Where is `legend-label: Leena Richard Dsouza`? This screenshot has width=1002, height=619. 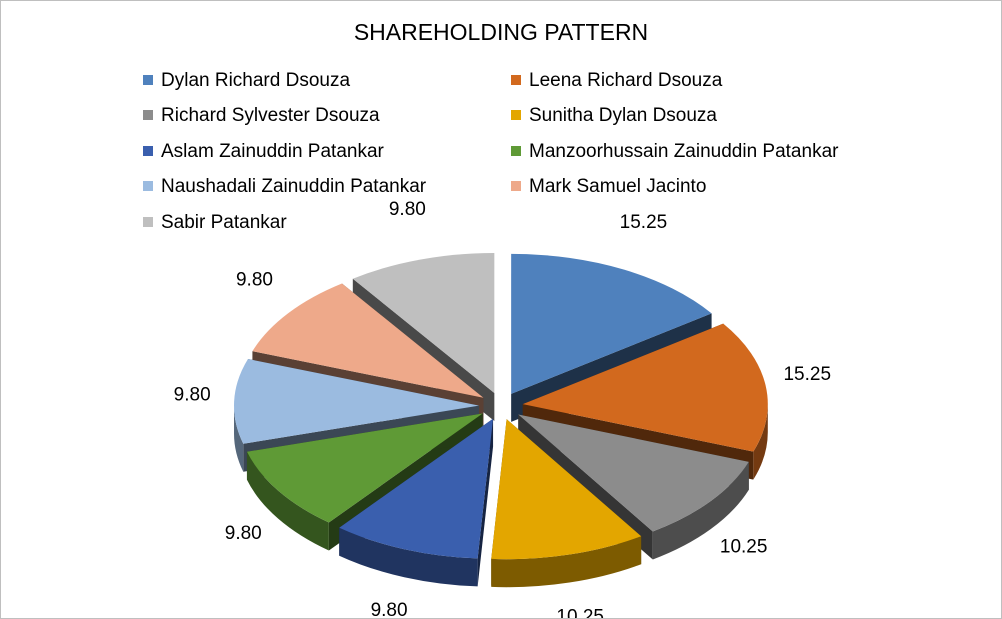
legend-label: Leena Richard Dsouza is located at coordinates (626, 80).